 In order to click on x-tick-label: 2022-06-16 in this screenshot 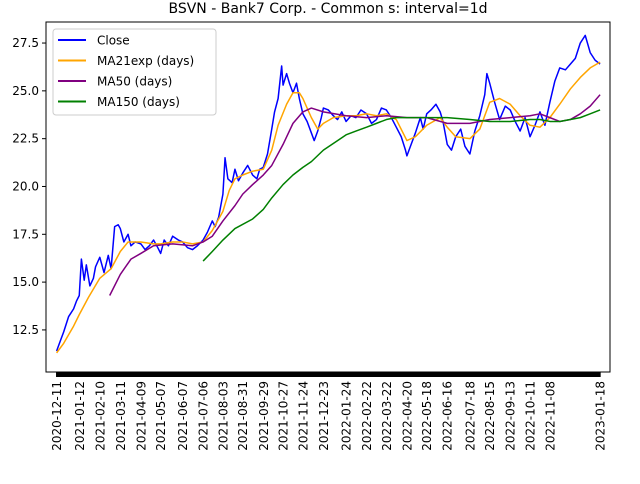, I will do `click(448, 416)`.